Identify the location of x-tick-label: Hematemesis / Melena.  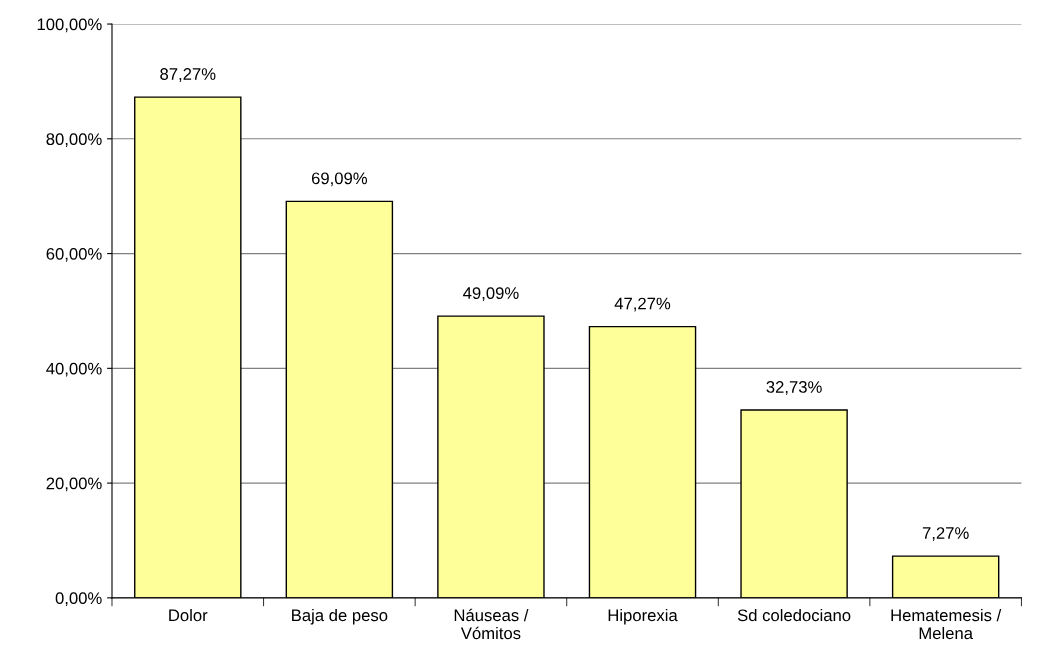
(946, 624).